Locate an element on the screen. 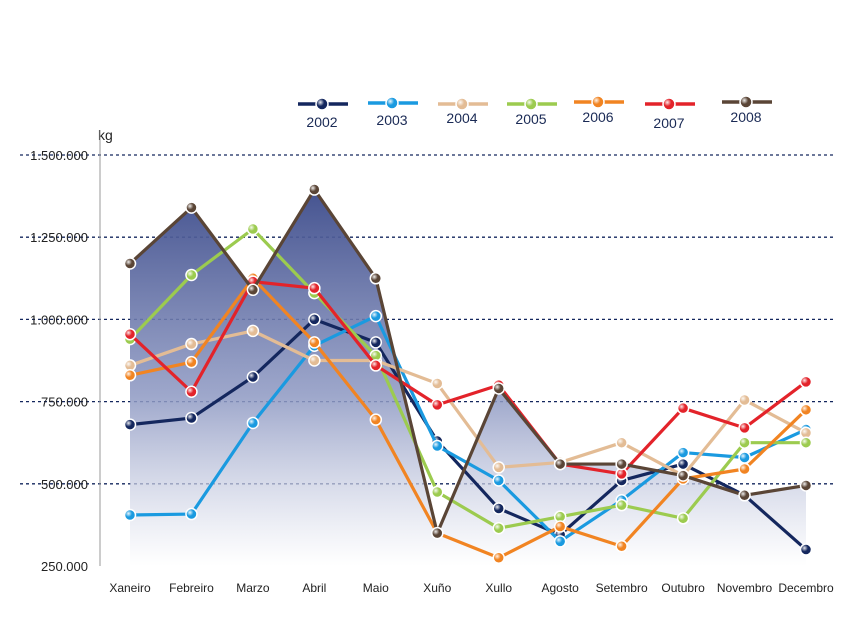  legend-label: 2003 is located at coordinates (391, 120).